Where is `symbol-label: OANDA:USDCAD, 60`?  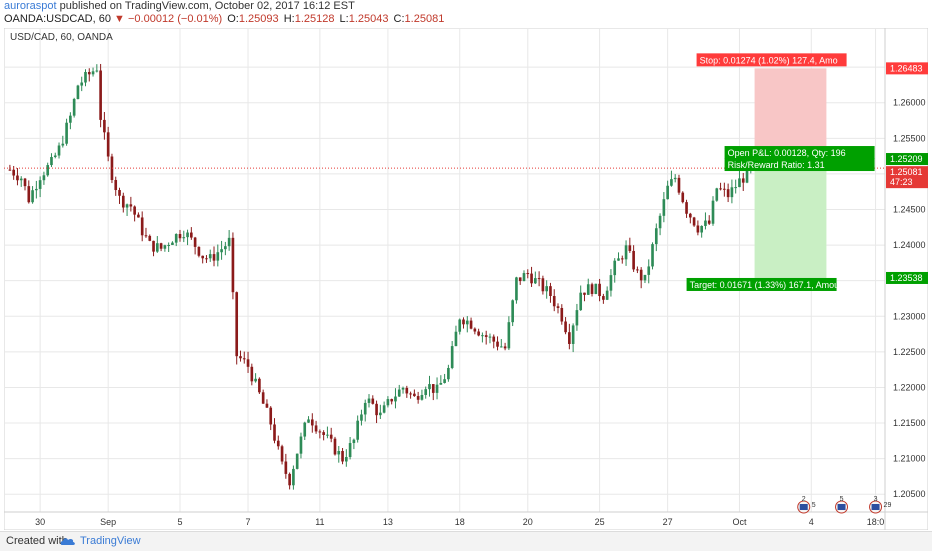
symbol-label: OANDA:USDCAD, 60 is located at coordinates (57, 19).